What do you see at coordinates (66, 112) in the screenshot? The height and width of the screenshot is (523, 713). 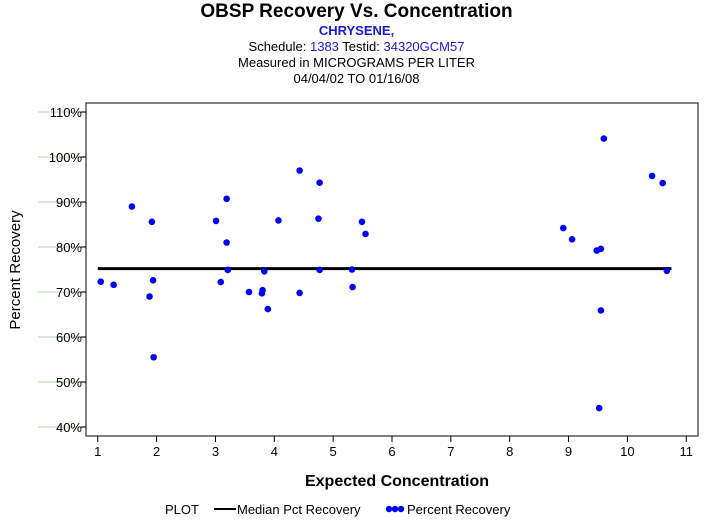 I see `y-tick-label: 110%` at bounding box center [66, 112].